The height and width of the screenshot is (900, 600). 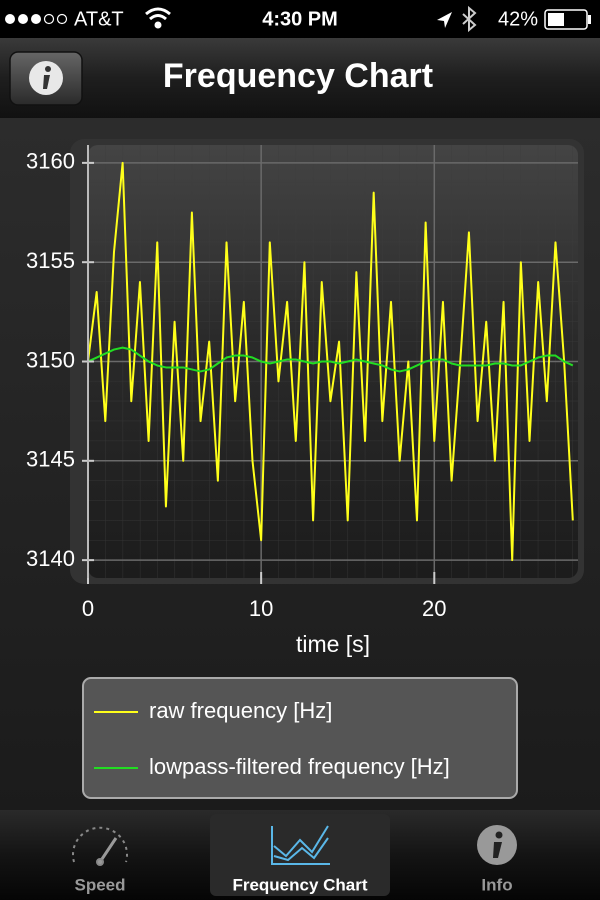 I want to click on status-bar, so click(x=300, y=19).